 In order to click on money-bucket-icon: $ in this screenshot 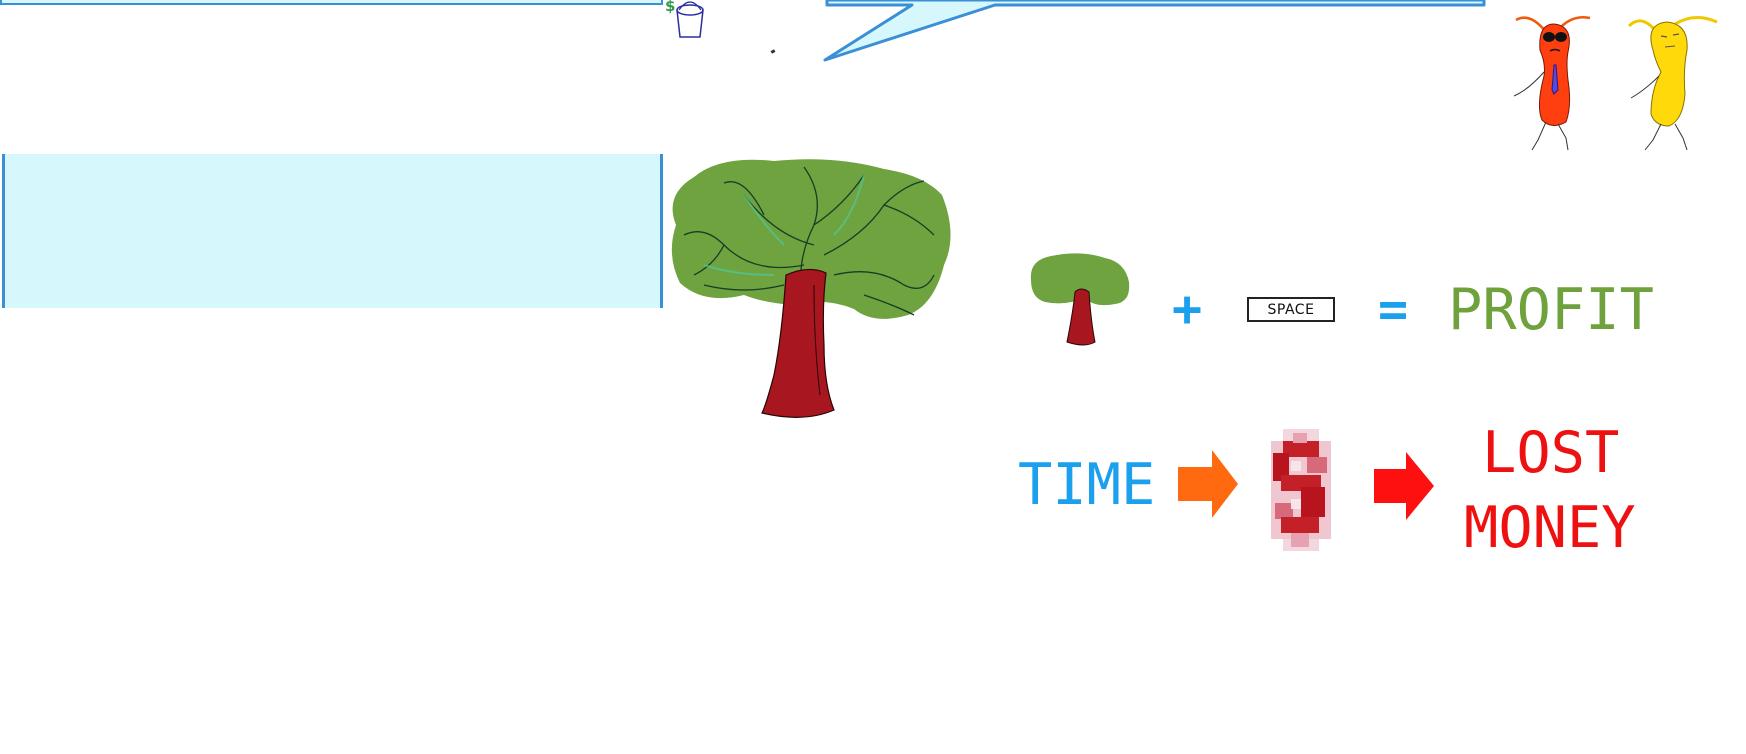, I will do `click(685, 21)`.